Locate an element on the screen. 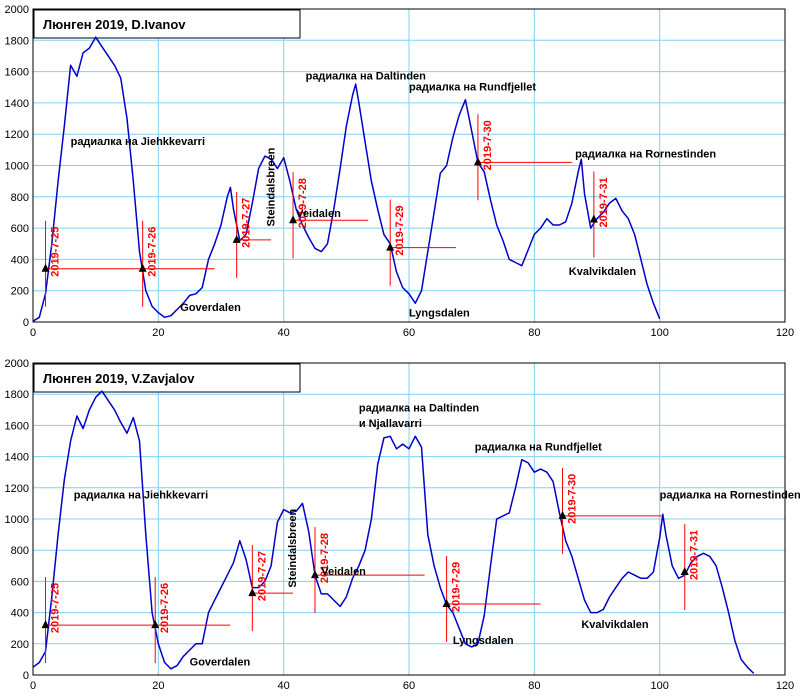 This screenshot has height=697, width=800. annotation-label: и Njallavarri is located at coordinates (390, 424).